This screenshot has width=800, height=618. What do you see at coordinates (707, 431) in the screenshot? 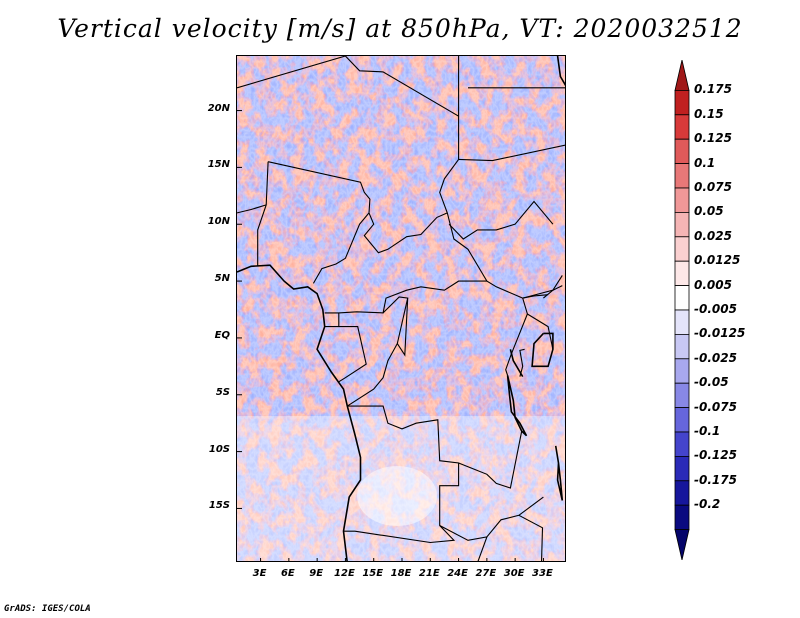
I see `colorbar-label: -0.1` at bounding box center [707, 431].